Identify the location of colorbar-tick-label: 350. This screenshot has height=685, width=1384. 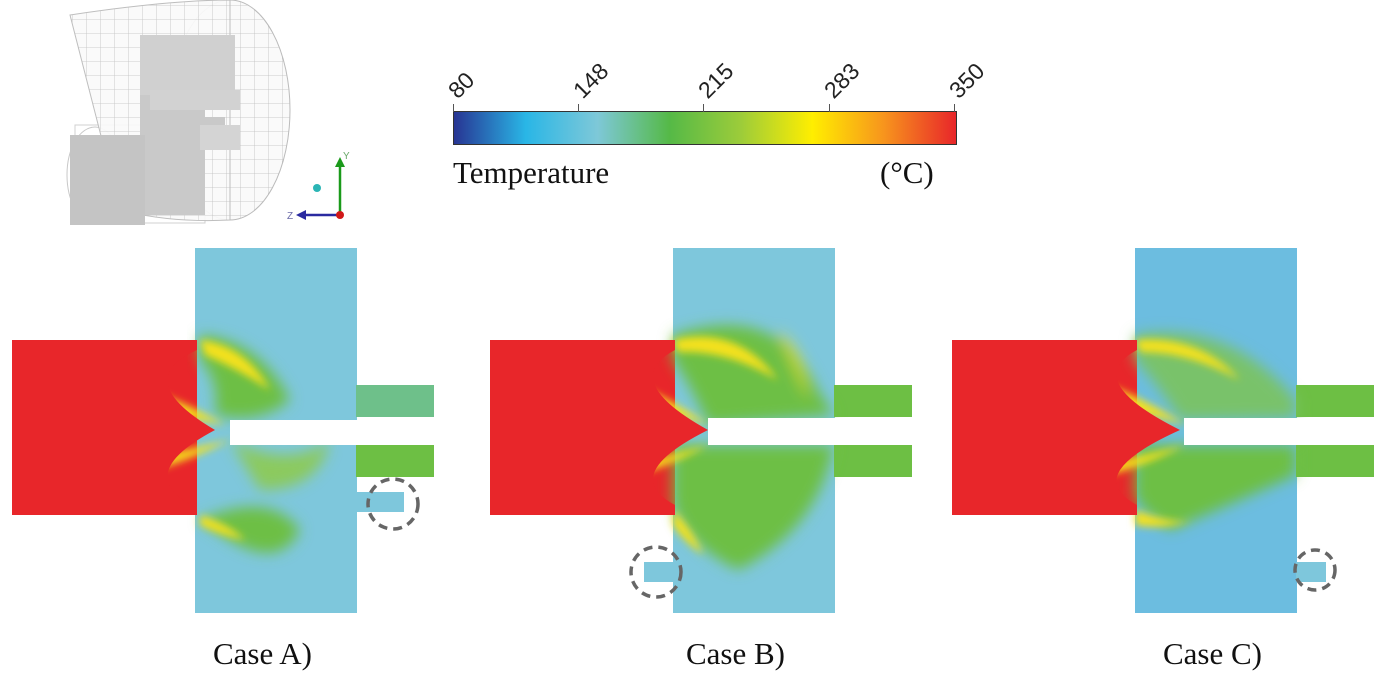
(966, 80).